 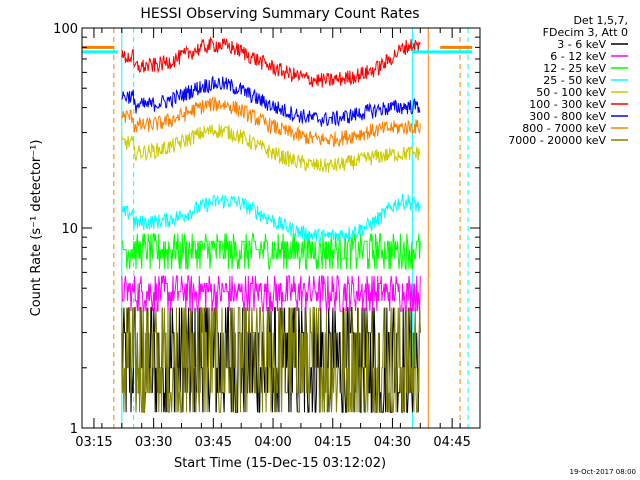 I want to click on y-tick-label: 100, so click(x=65, y=29).